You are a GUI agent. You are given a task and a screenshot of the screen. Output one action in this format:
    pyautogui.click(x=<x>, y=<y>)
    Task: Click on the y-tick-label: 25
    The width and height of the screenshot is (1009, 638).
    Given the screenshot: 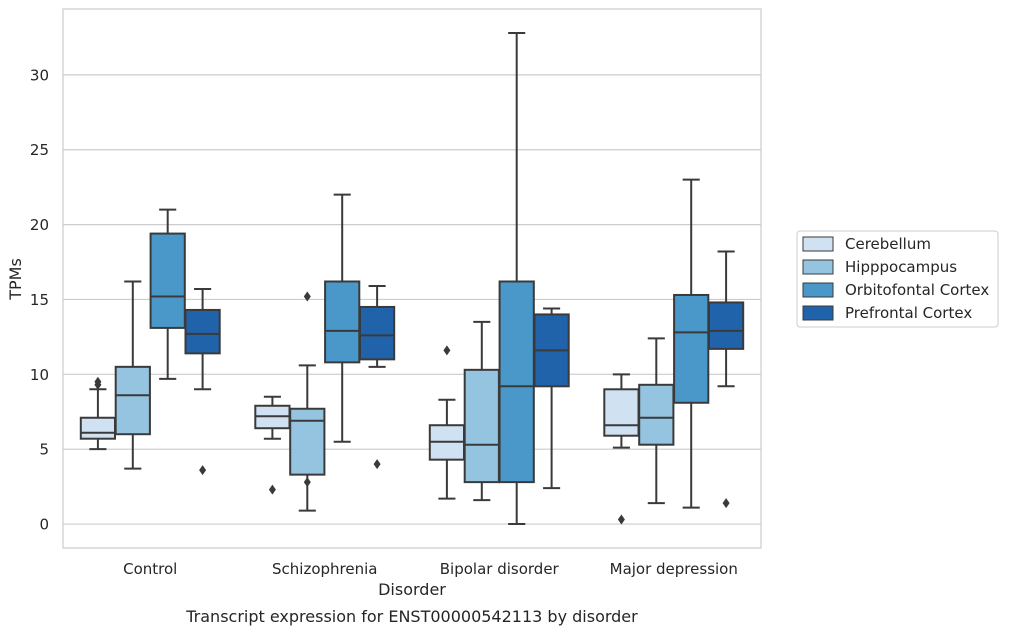 What is the action you would take?
    pyautogui.click(x=39, y=150)
    